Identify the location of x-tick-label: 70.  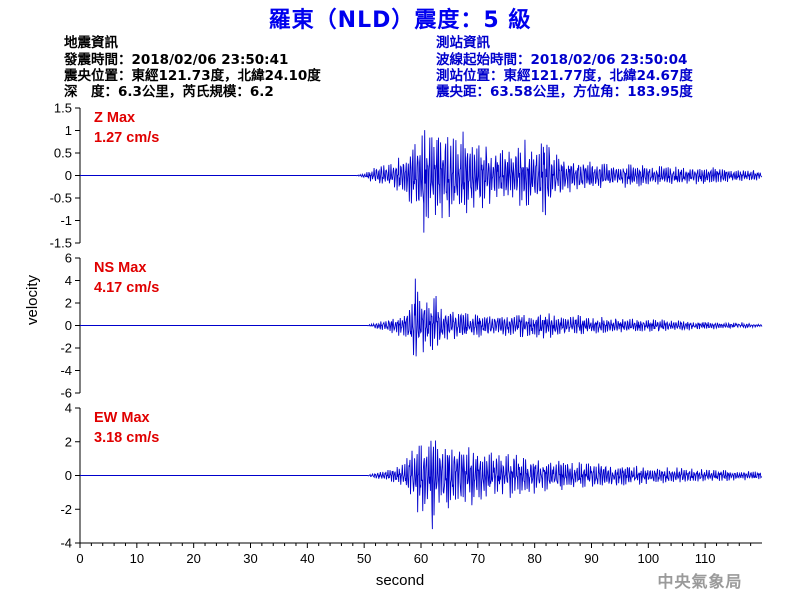
(478, 558).